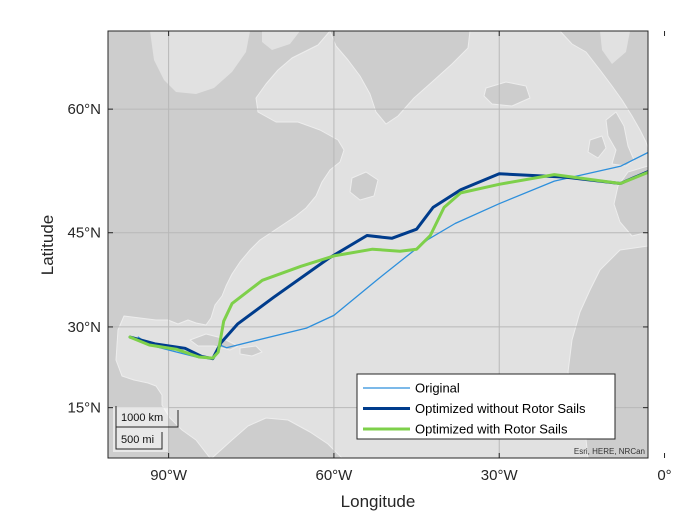 The width and height of the screenshot is (700, 525). I want to click on legend-label-original: Original, so click(437, 388).